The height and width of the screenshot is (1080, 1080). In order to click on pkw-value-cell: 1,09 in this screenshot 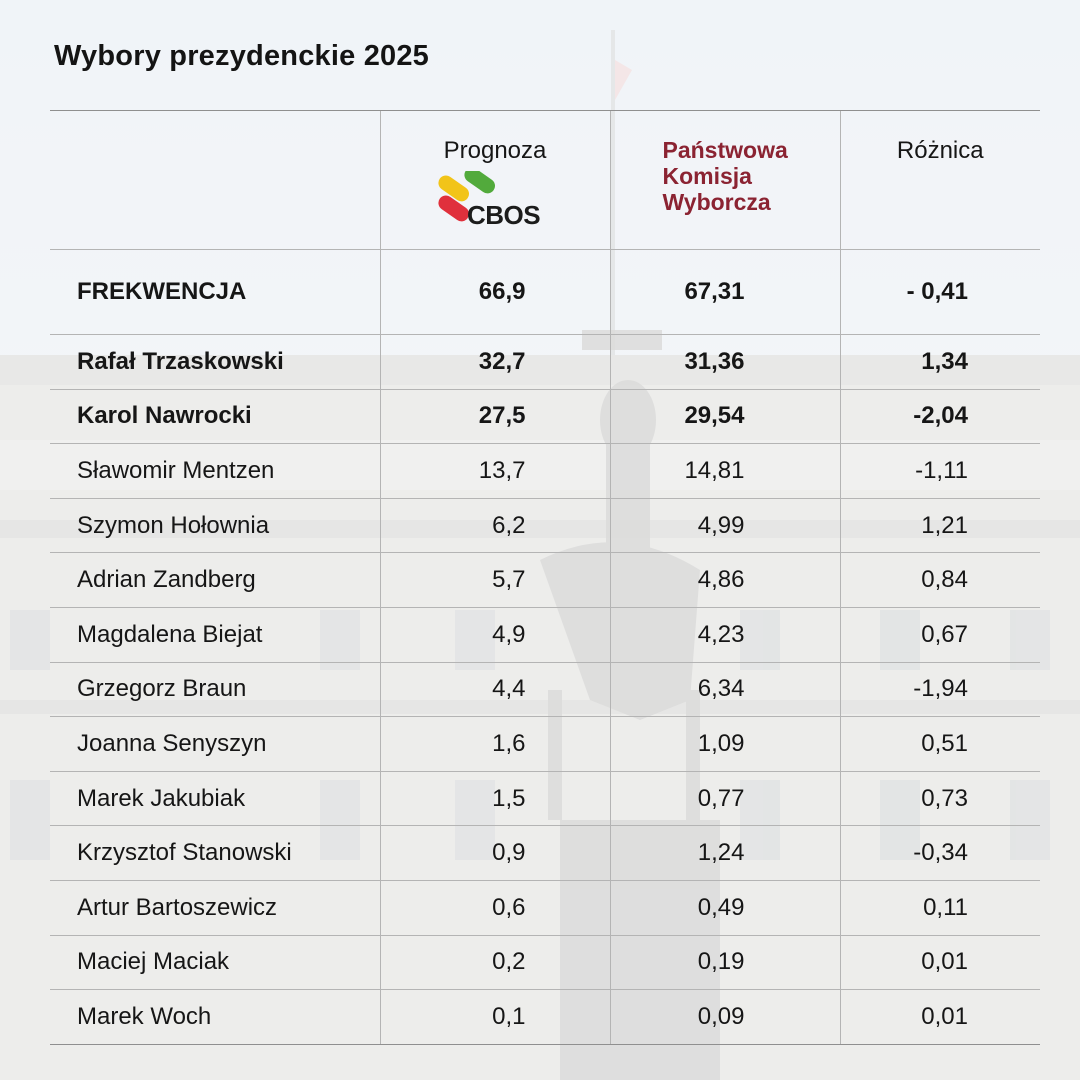, I will do `click(724, 744)`.